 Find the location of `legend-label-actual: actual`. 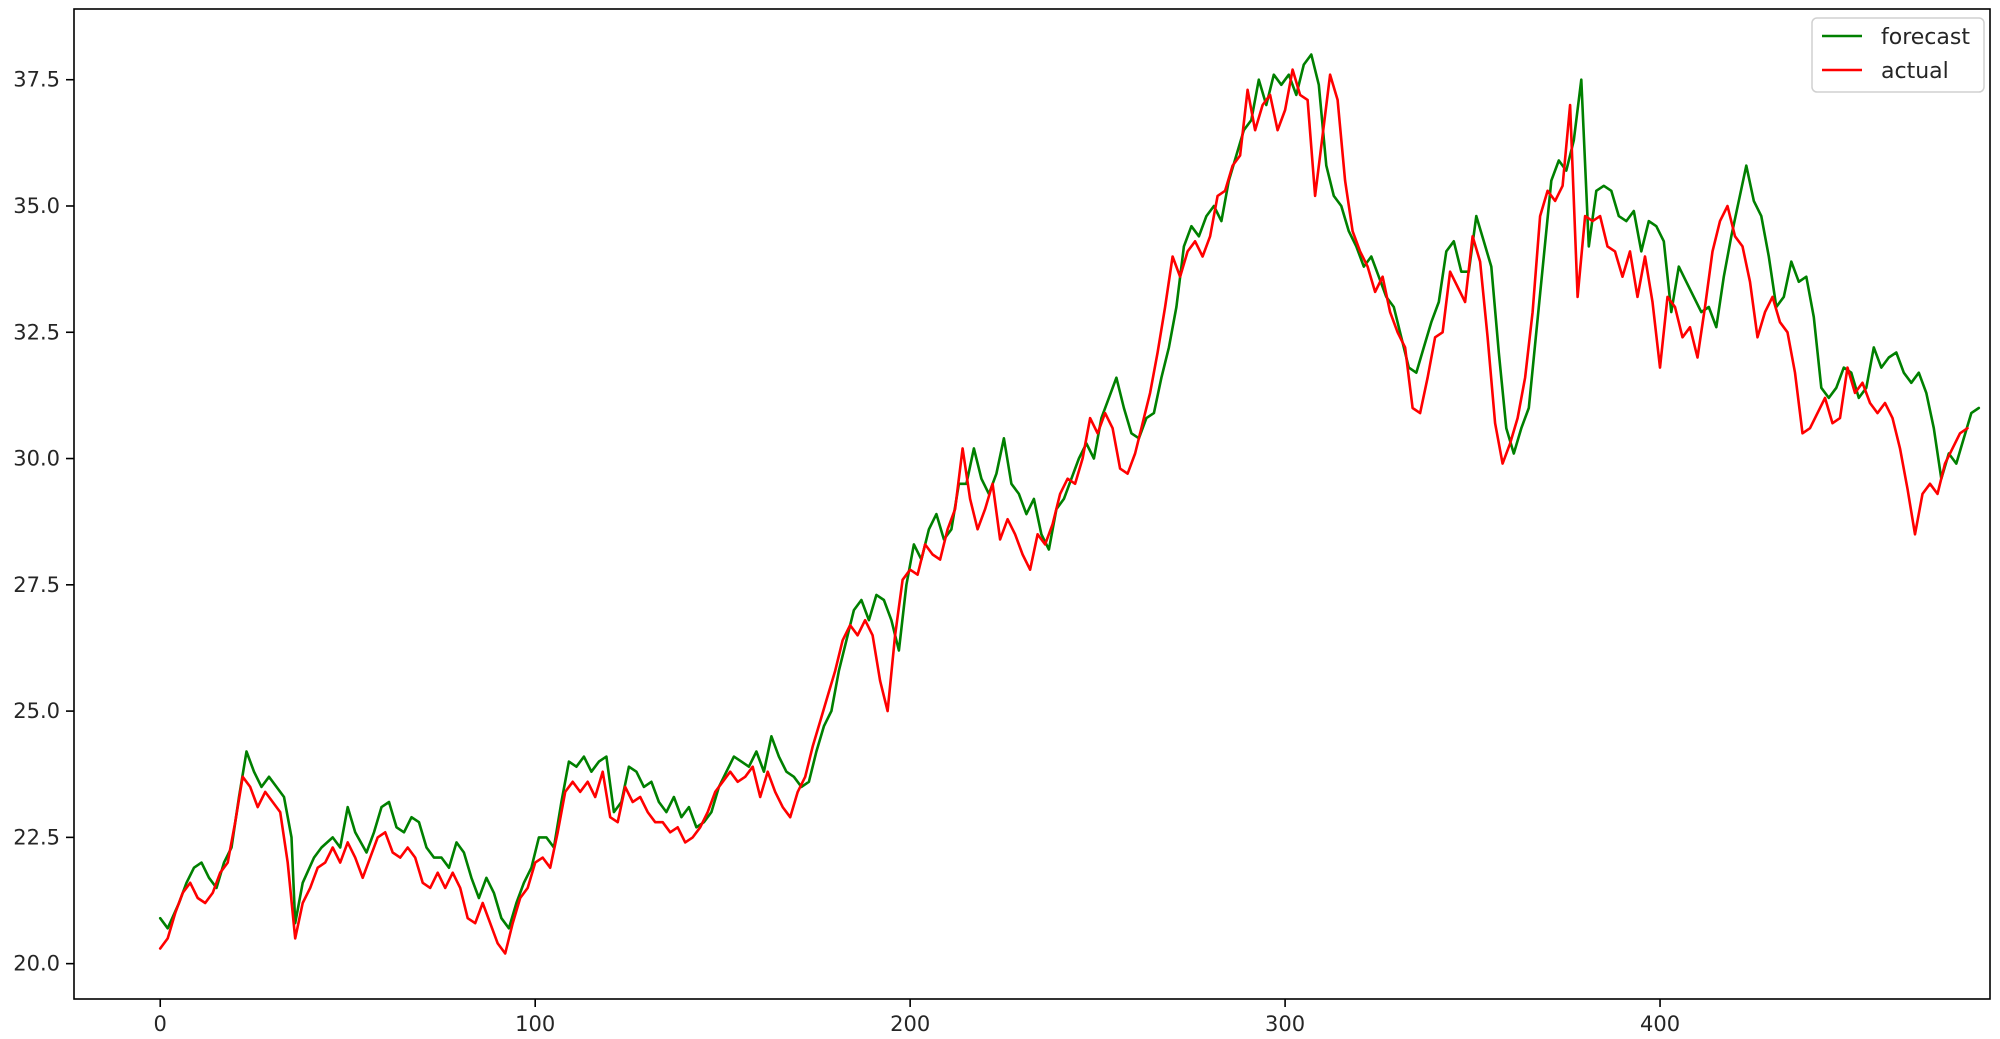

legend-label-actual: actual is located at coordinates (1915, 71).